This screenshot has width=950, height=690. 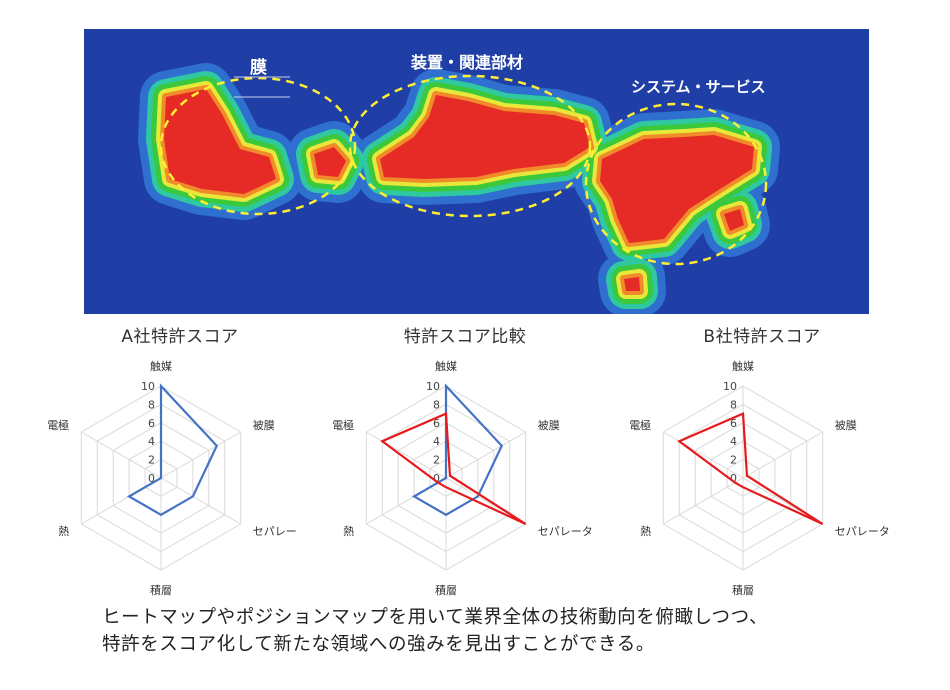 I want to click on radar-axis-label: セパレー, so click(x=275, y=531).